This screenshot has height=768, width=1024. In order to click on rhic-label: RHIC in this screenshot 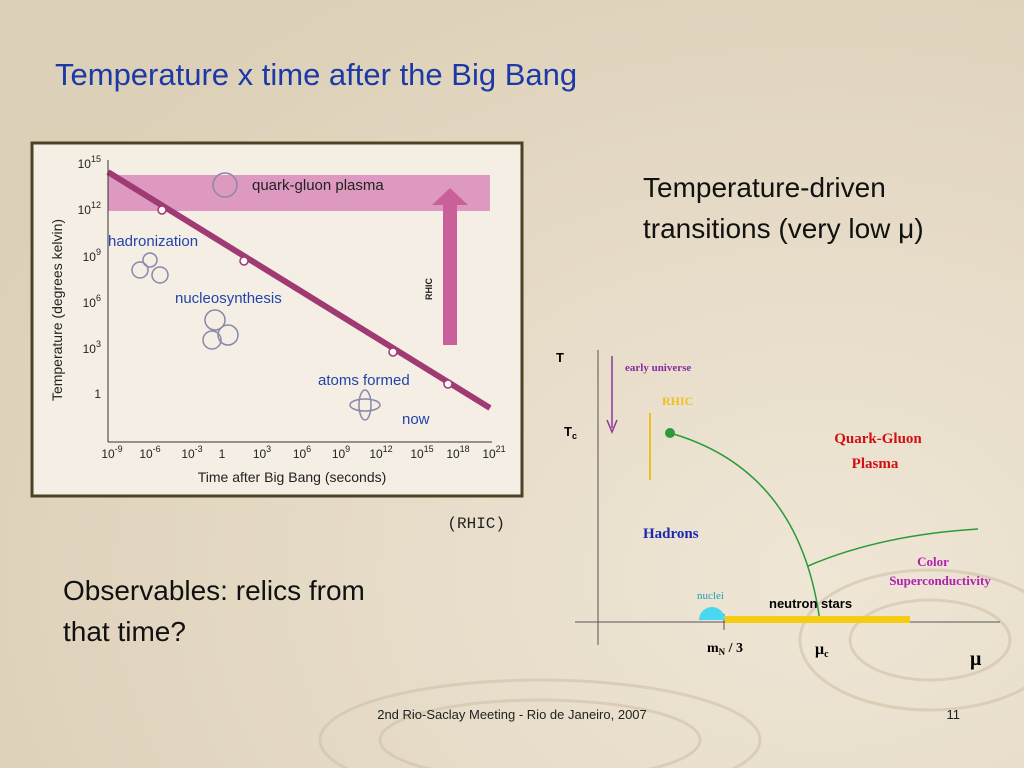, I will do `click(429, 289)`.